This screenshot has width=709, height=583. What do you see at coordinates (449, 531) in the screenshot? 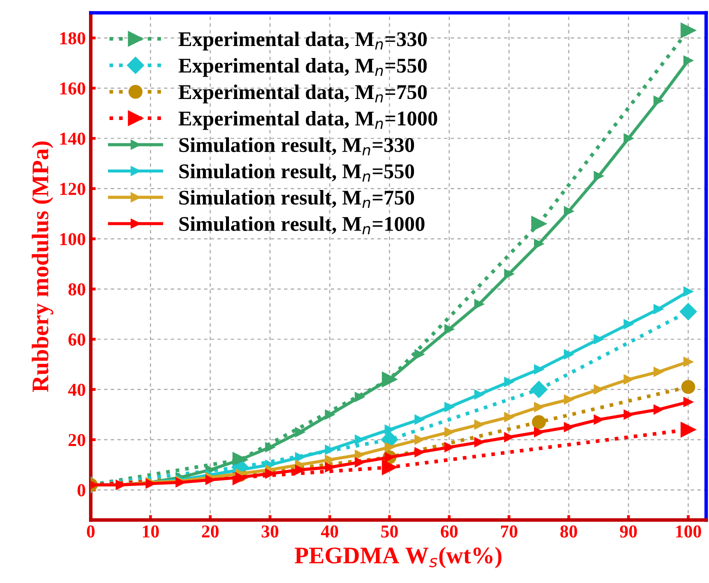
I see `x-tick-label: 60` at bounding box center [449, 531].